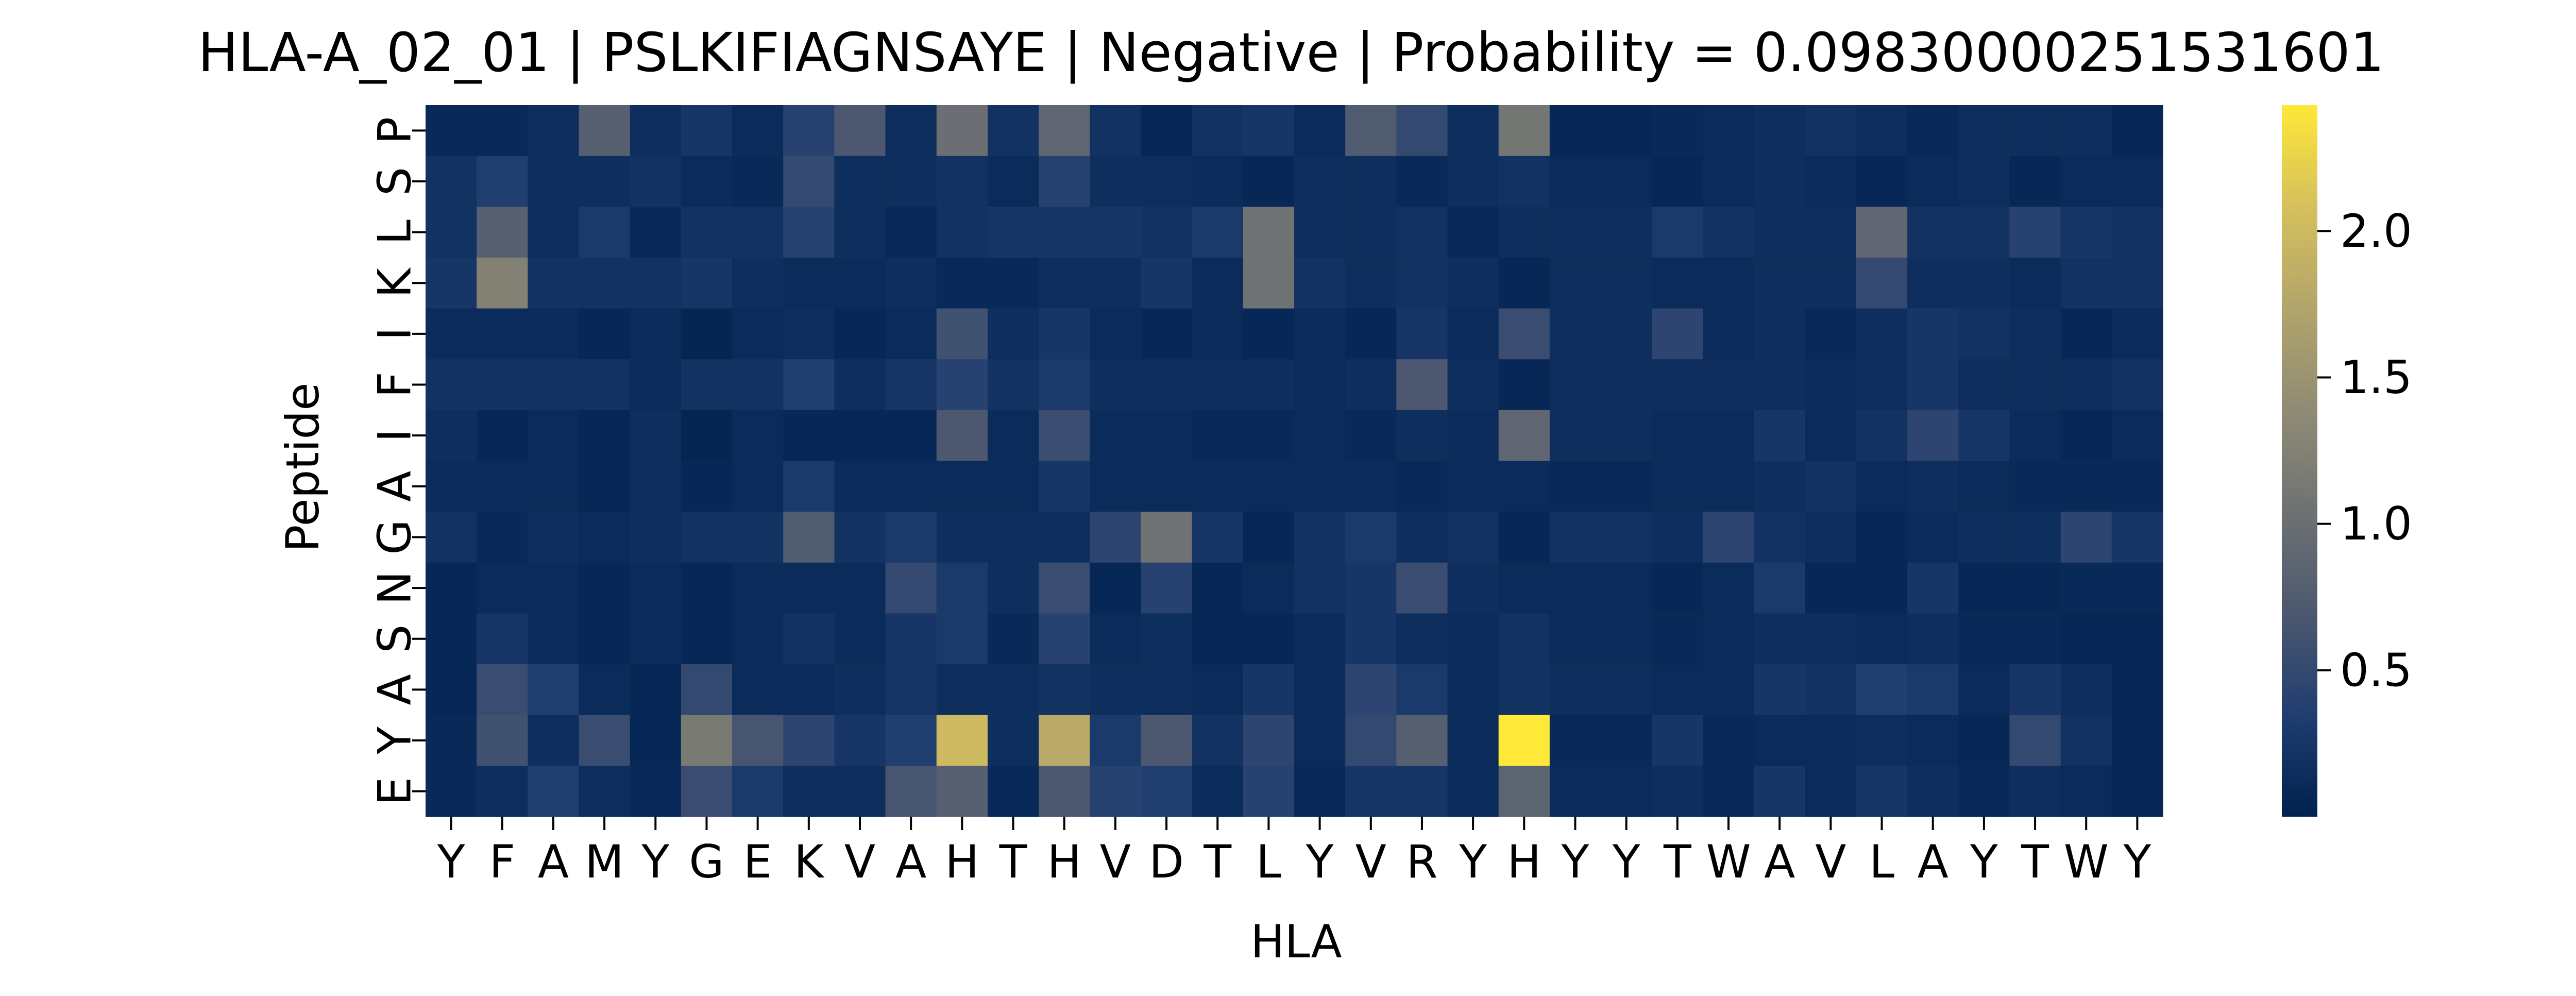 This screenshot has height=996, width=2576. I want to click on x-tick-label: F, so click(502, 861).